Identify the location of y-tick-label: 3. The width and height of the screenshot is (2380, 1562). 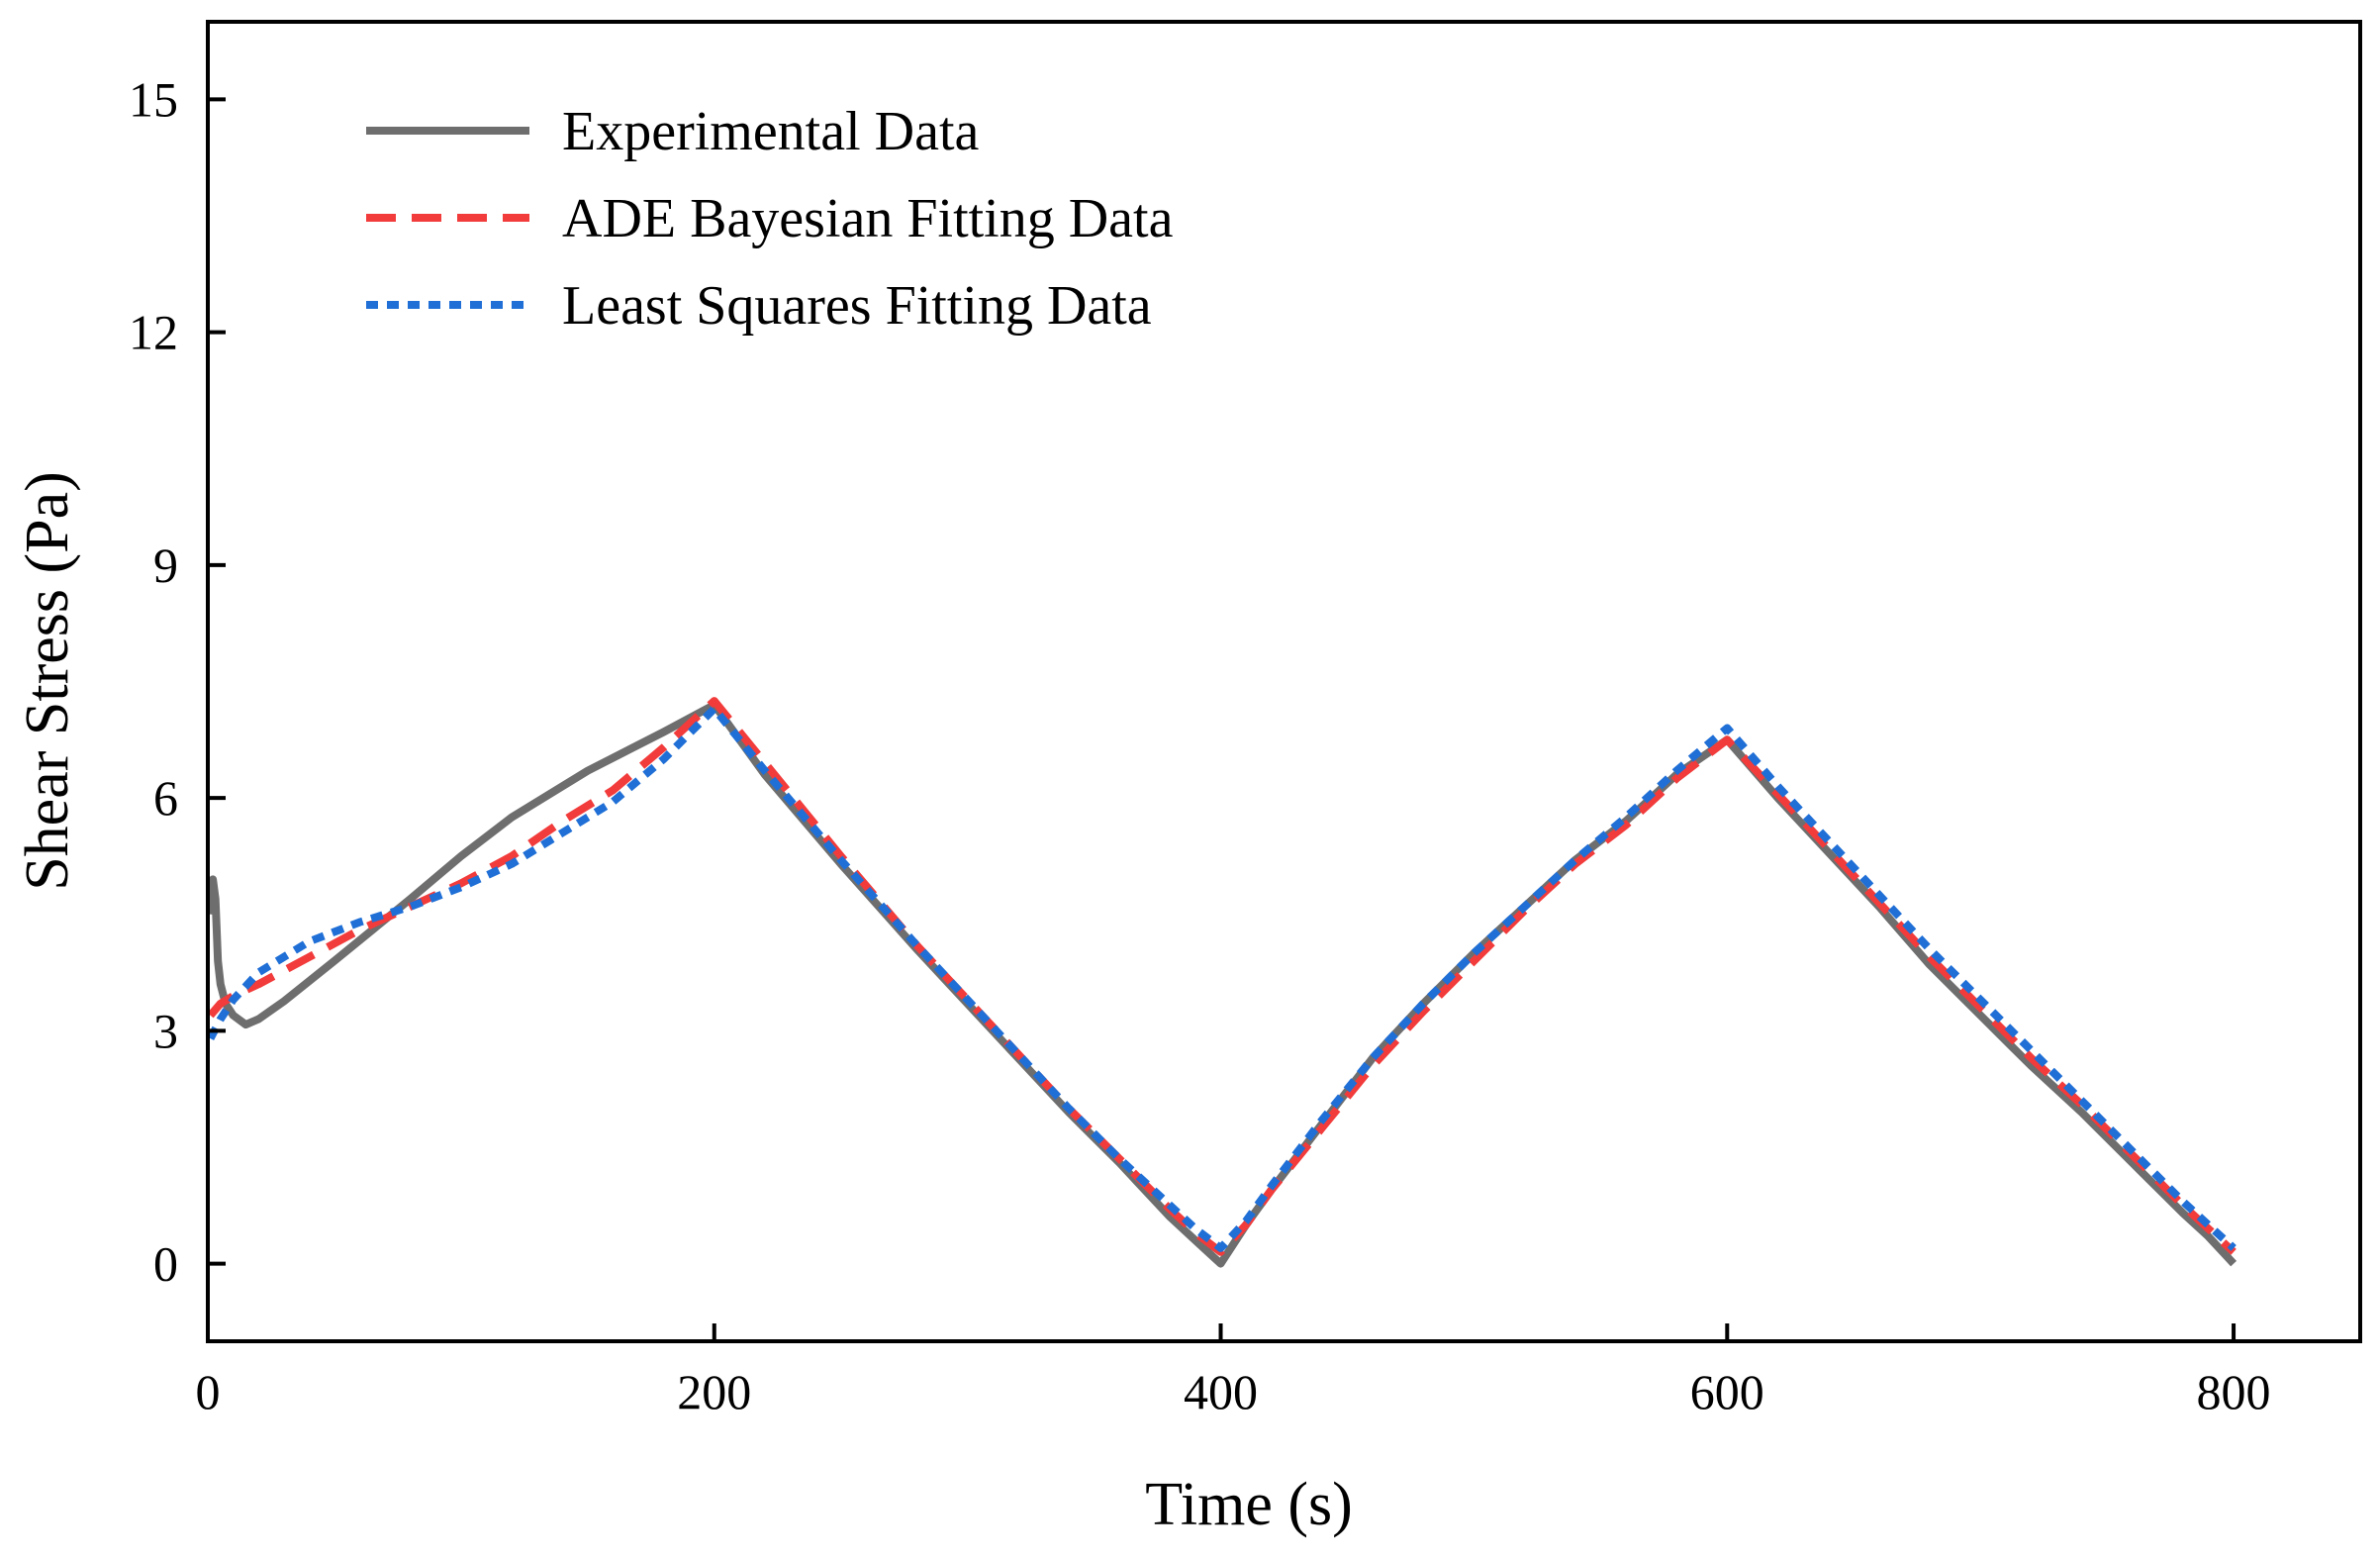
(165, 1030).